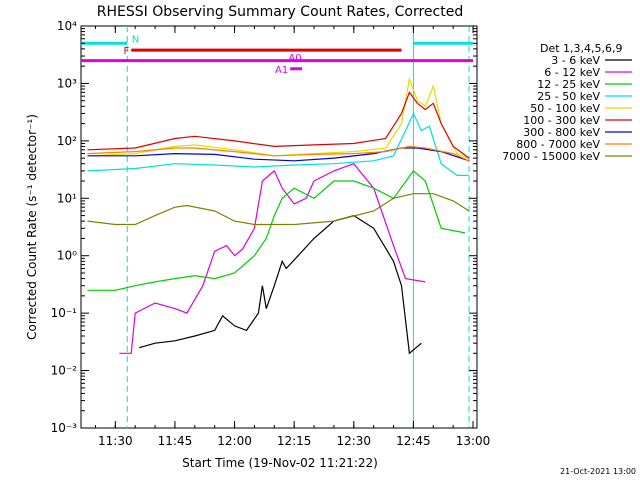  What do you see at coordinates (565, 108) in the screenshot?
I see `legend-label-4: 50 - 100 keV` at bounding box center [565, 108].